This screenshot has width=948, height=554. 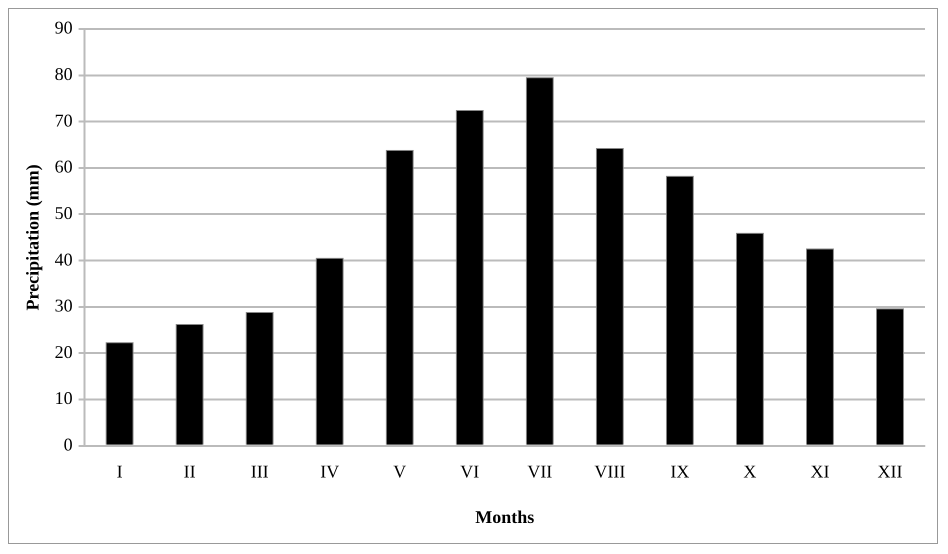 I want to click on y-tick-label: 60, so click(x=63, y=166).